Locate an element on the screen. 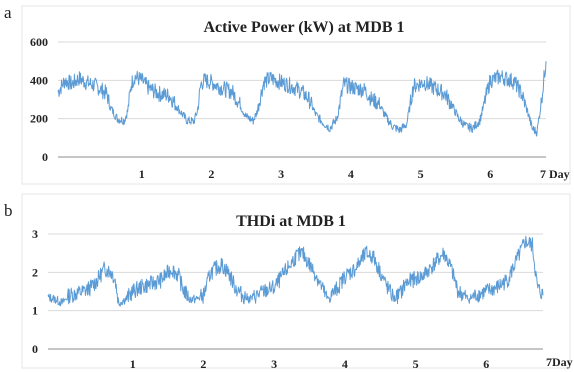  y-tick-label: 1 is located at coordinates (35, 311).